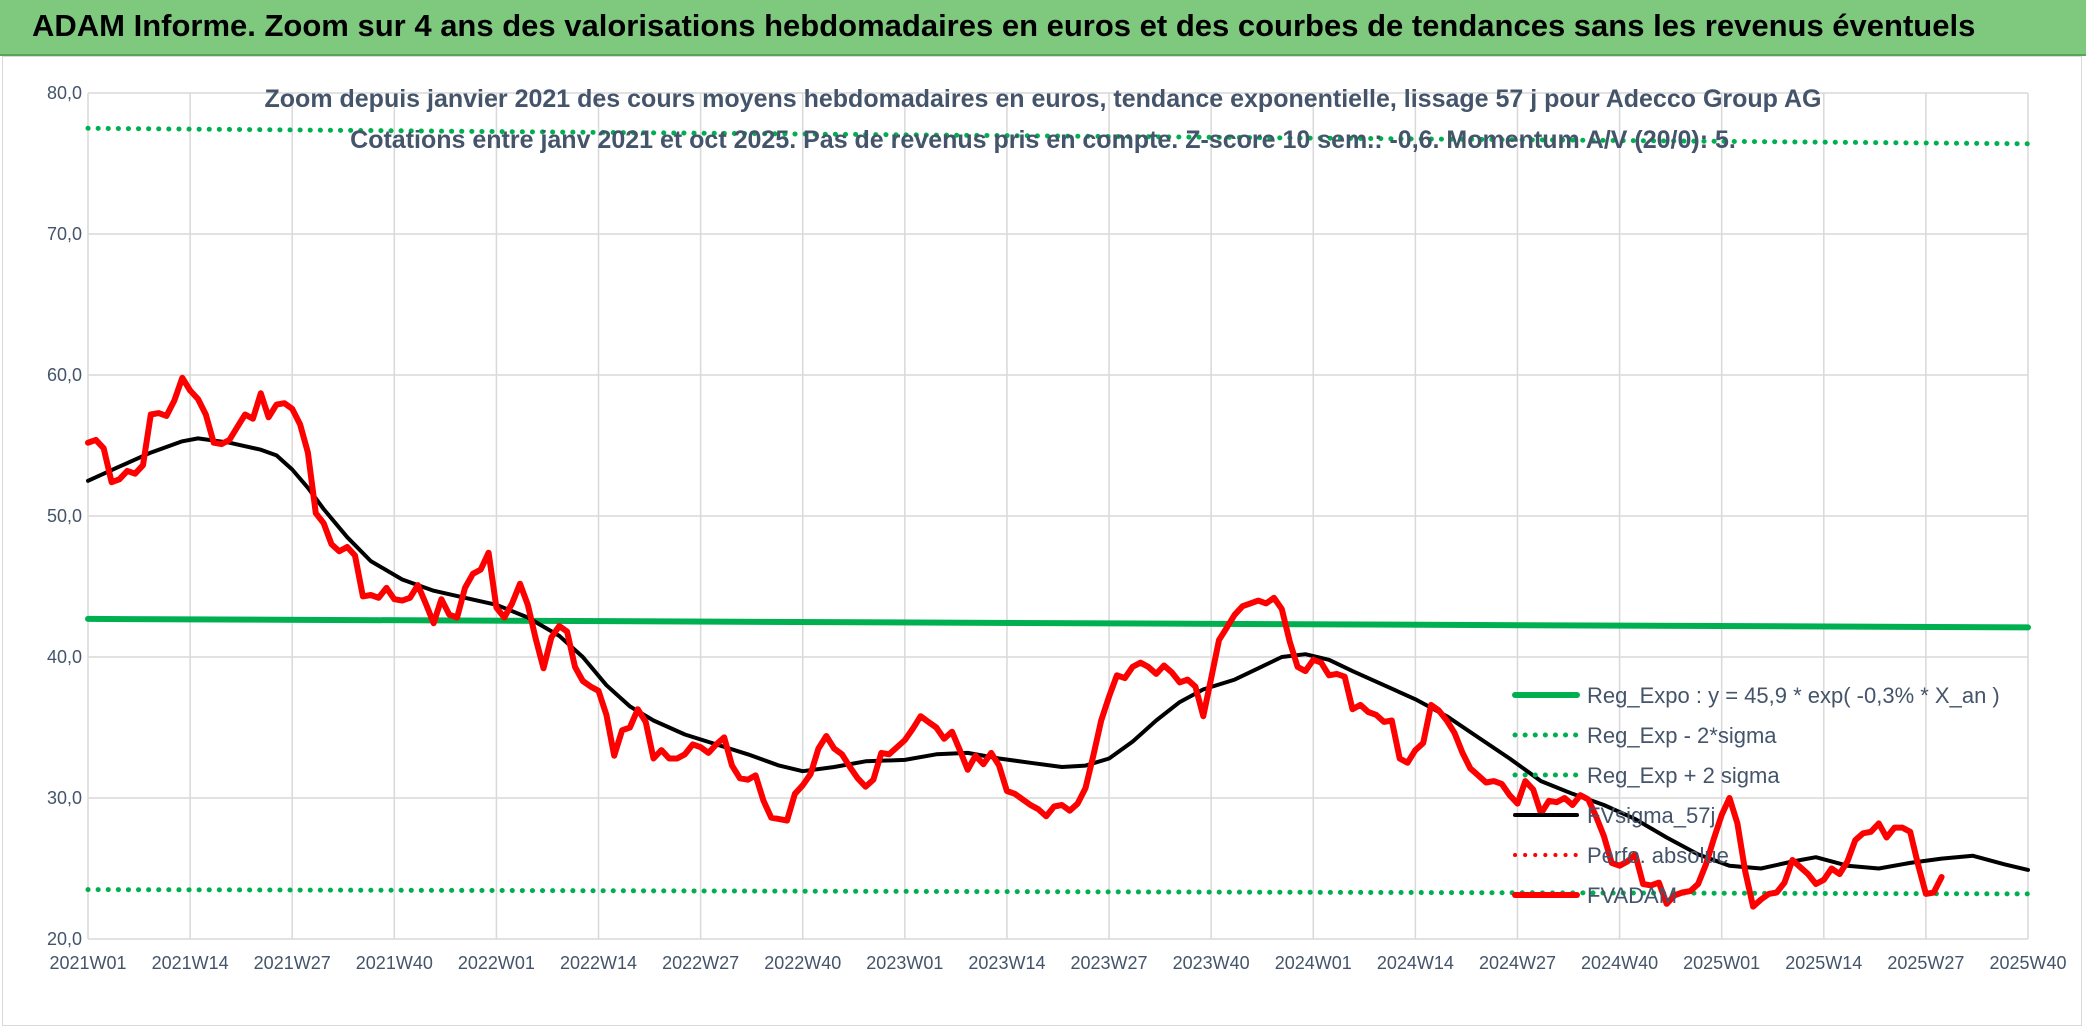  Describe the element at coordinates (64, 939) in the screenshot. I see `y-tick-label: 20,0` at that location.